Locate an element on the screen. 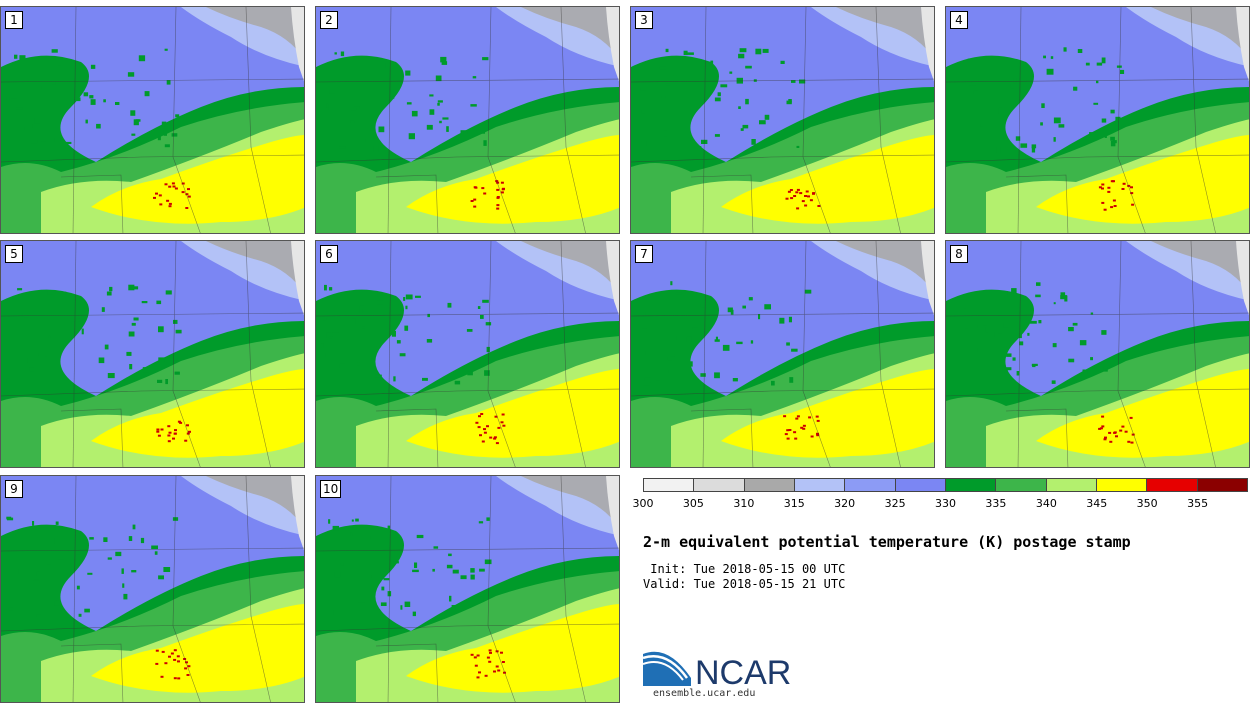 Image resolution: width=1260 pixels, height=703 pixels. member-number-label: 8 is located at coordinates (959, 254).